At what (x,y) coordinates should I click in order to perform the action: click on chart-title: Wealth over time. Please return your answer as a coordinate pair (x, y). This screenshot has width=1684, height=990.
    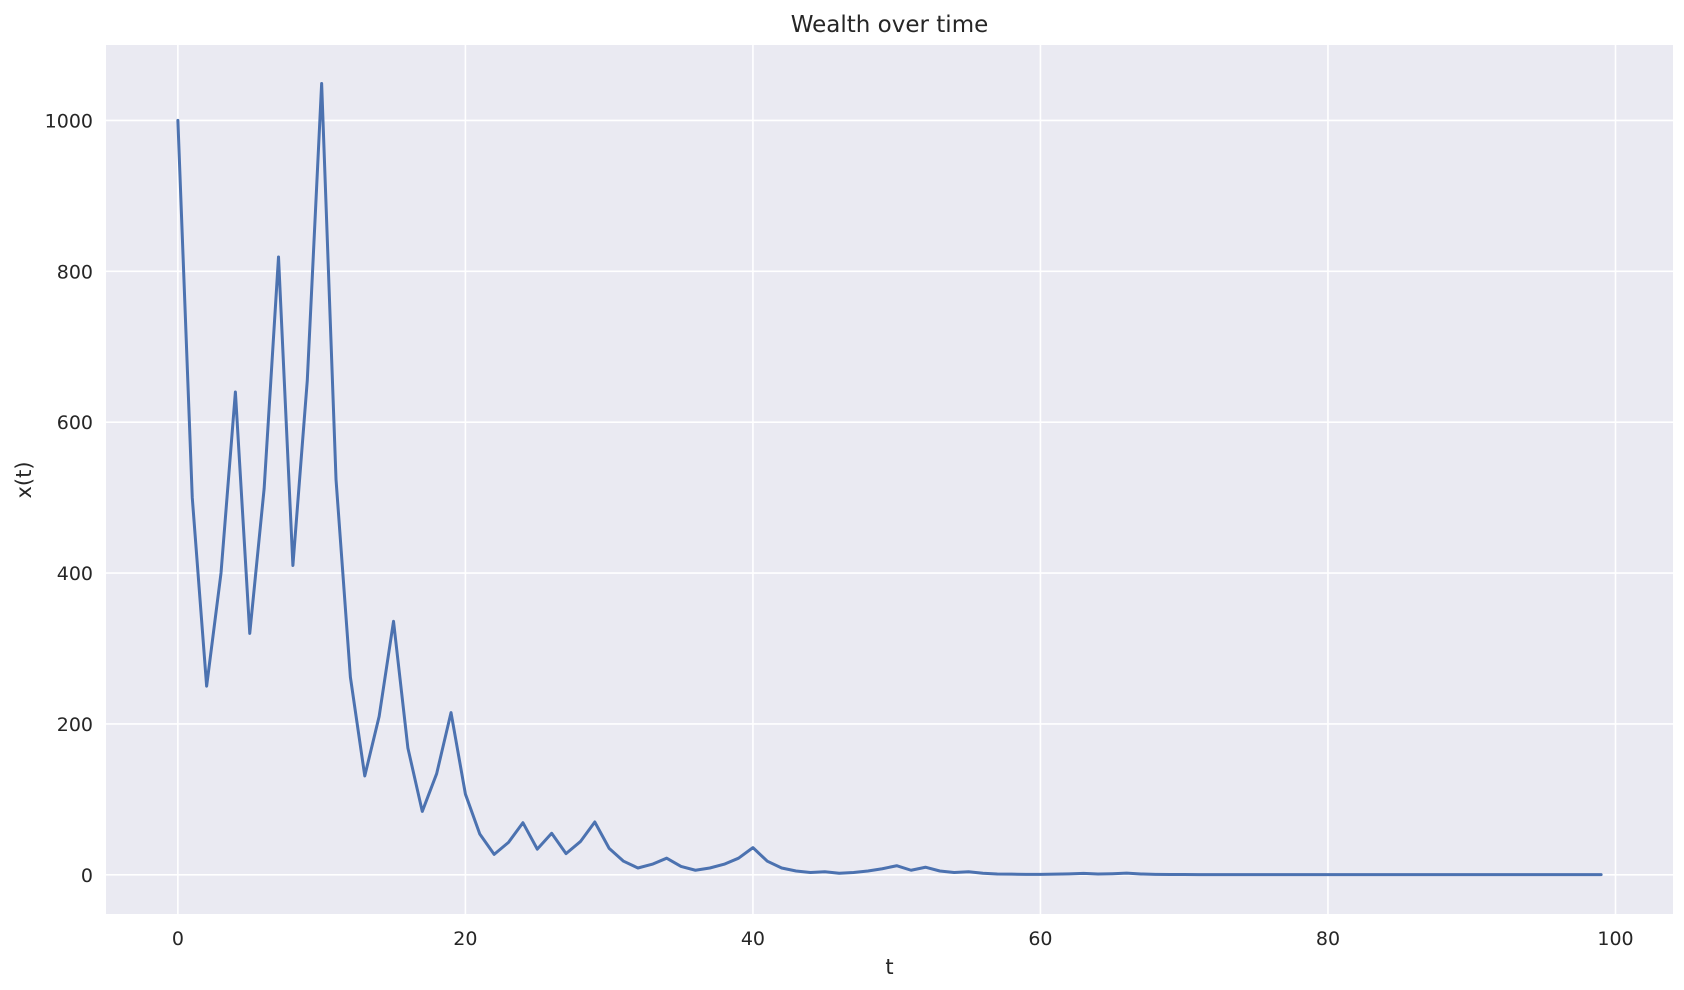
    Looking at the image, I should click on (890, 25).